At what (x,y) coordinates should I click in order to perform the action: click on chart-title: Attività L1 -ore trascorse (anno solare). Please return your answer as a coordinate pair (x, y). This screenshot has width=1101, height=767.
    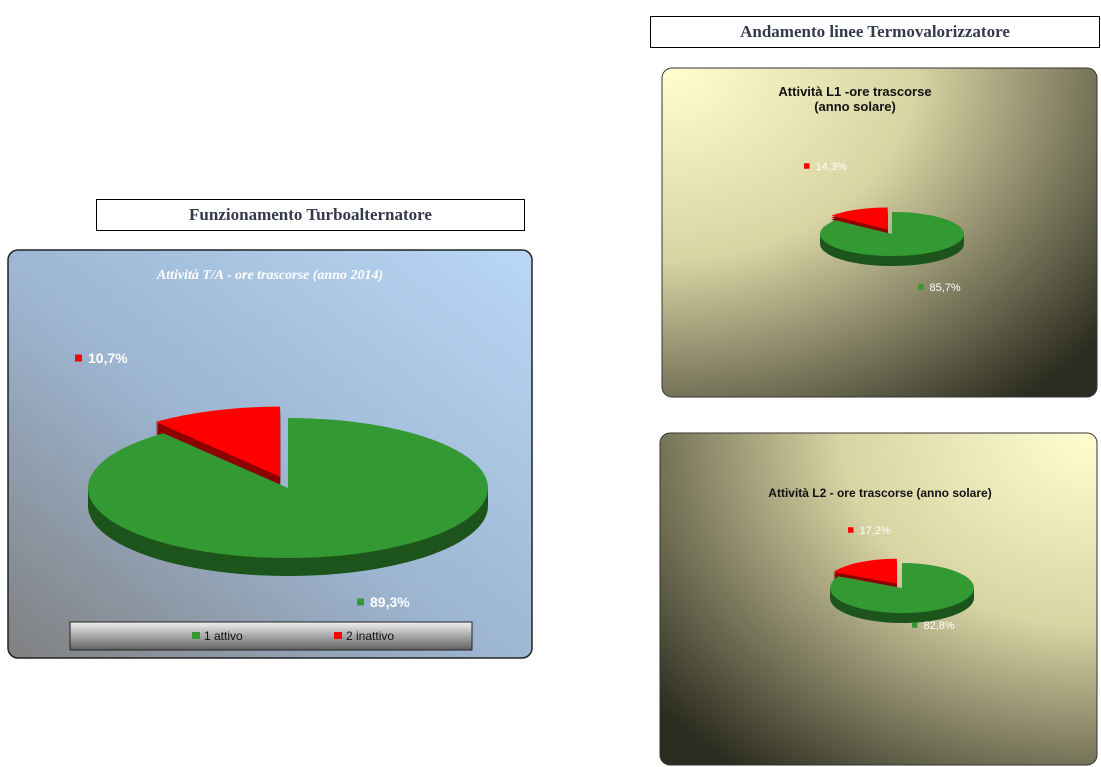
    Looking at the image, I should click on (855, 99).